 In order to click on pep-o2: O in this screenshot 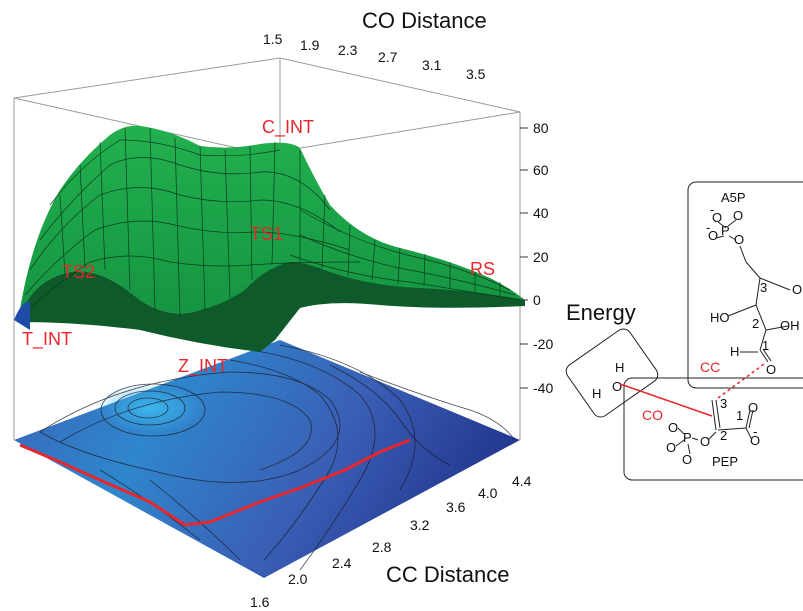, I will do `click(755, 440)`.